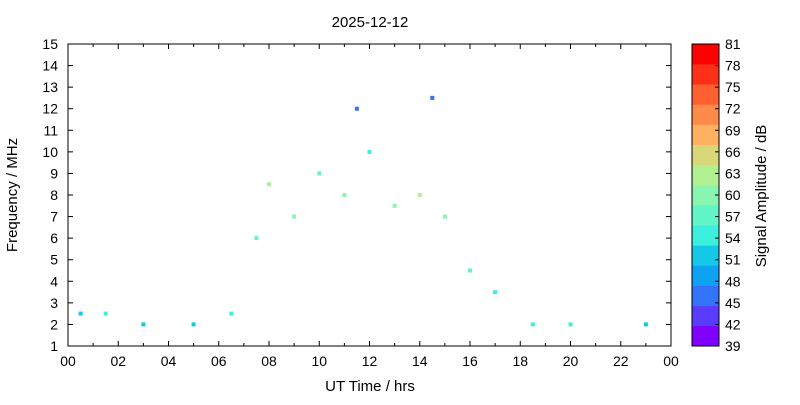 The height and width of the screenshot is (405, 800). I want to click on y-tick-label: 12, so click(50, 109).